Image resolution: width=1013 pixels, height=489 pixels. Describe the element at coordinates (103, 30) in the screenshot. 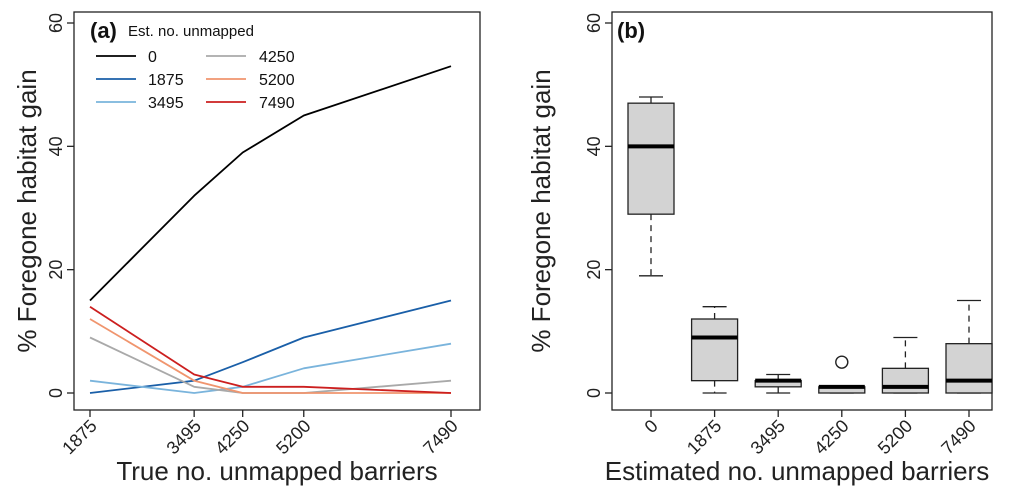

I see `panel-label-a: (a)` at that location.